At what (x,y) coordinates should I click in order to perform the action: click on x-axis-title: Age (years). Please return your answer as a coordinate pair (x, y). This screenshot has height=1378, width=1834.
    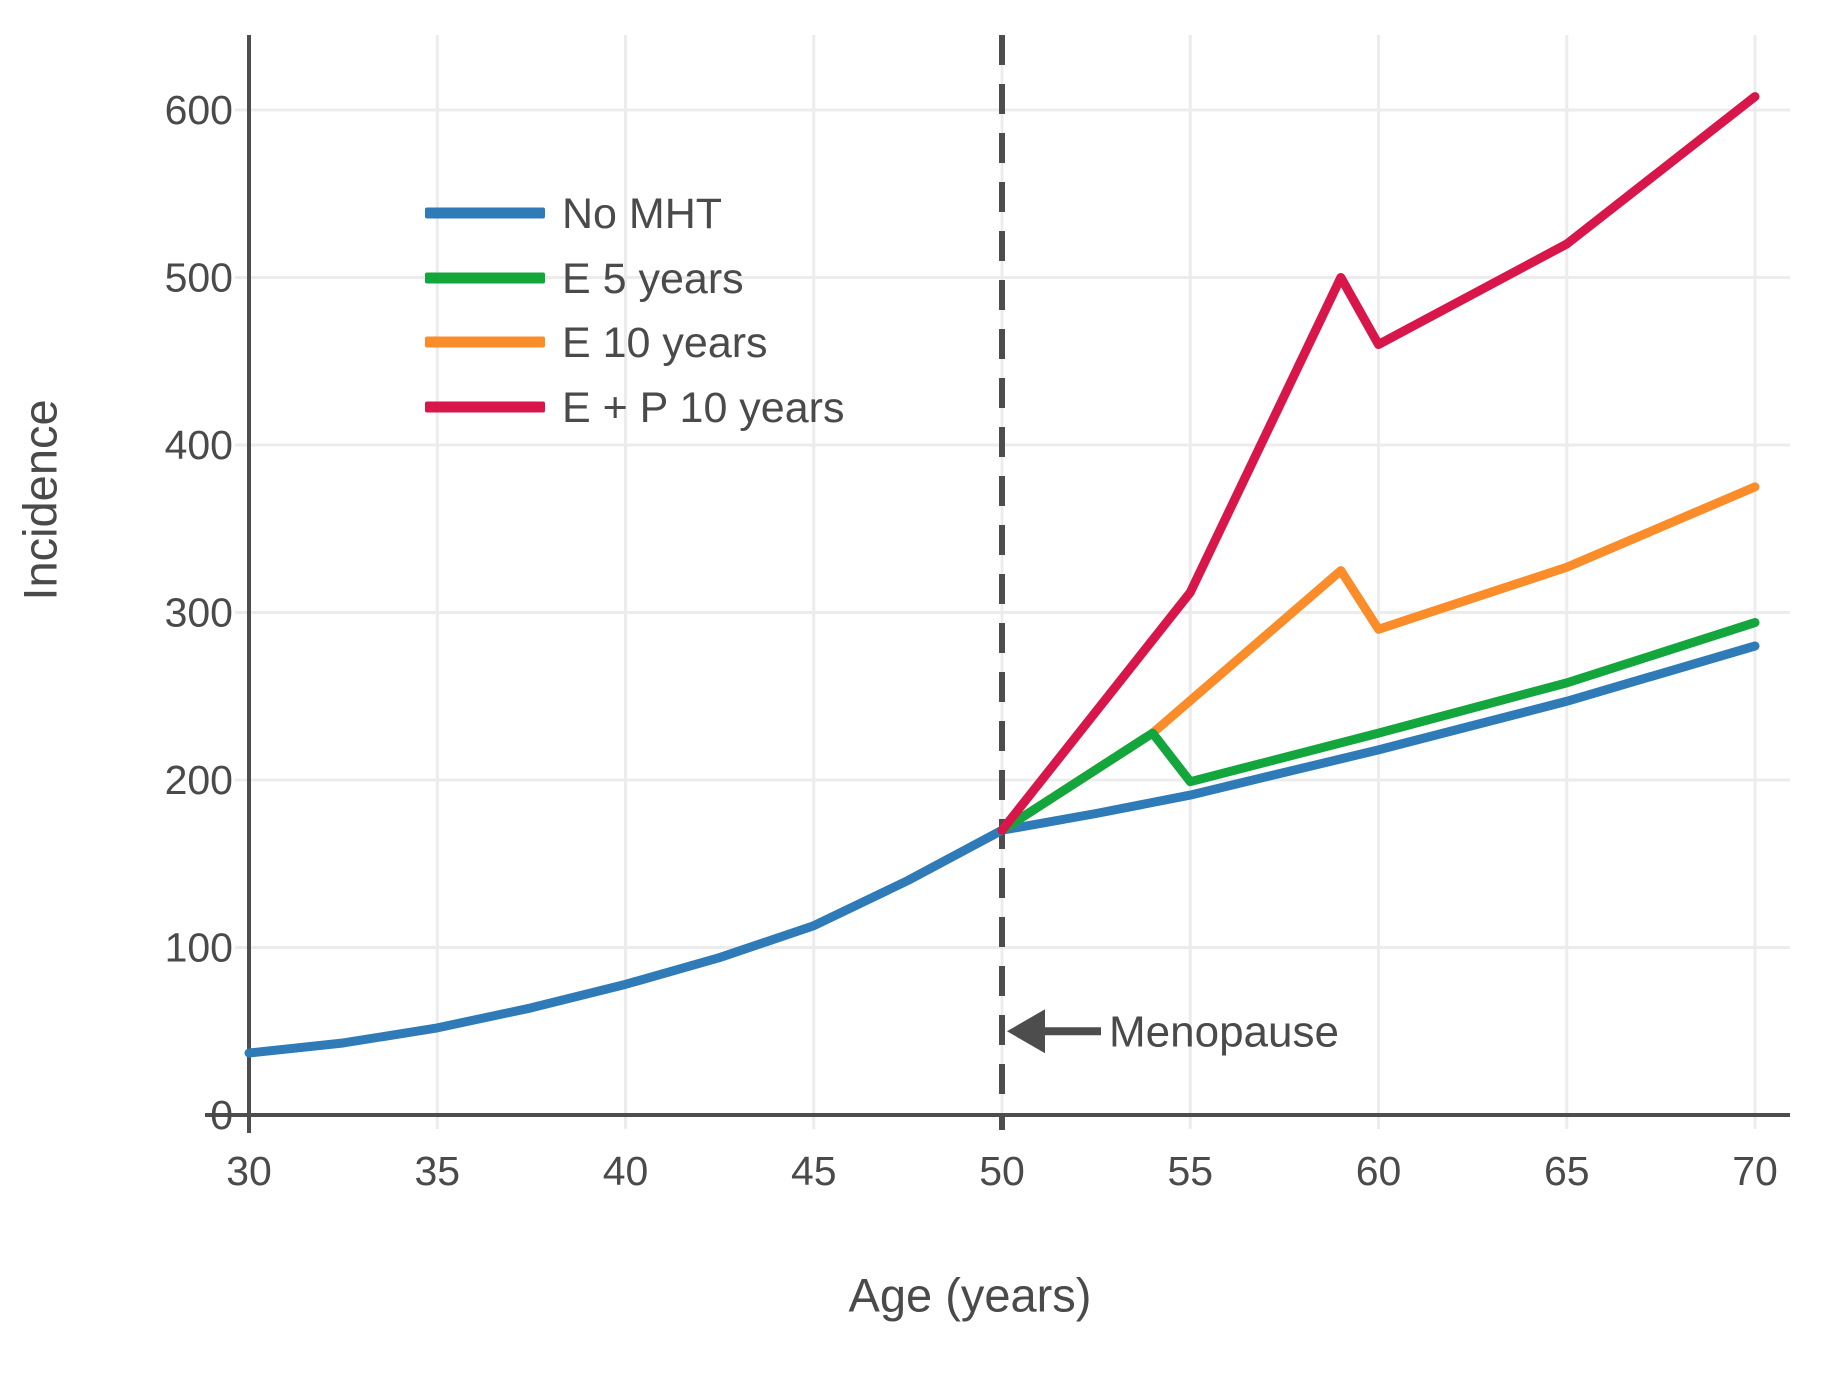
    Looking at the image, I should click on (970, 1295).